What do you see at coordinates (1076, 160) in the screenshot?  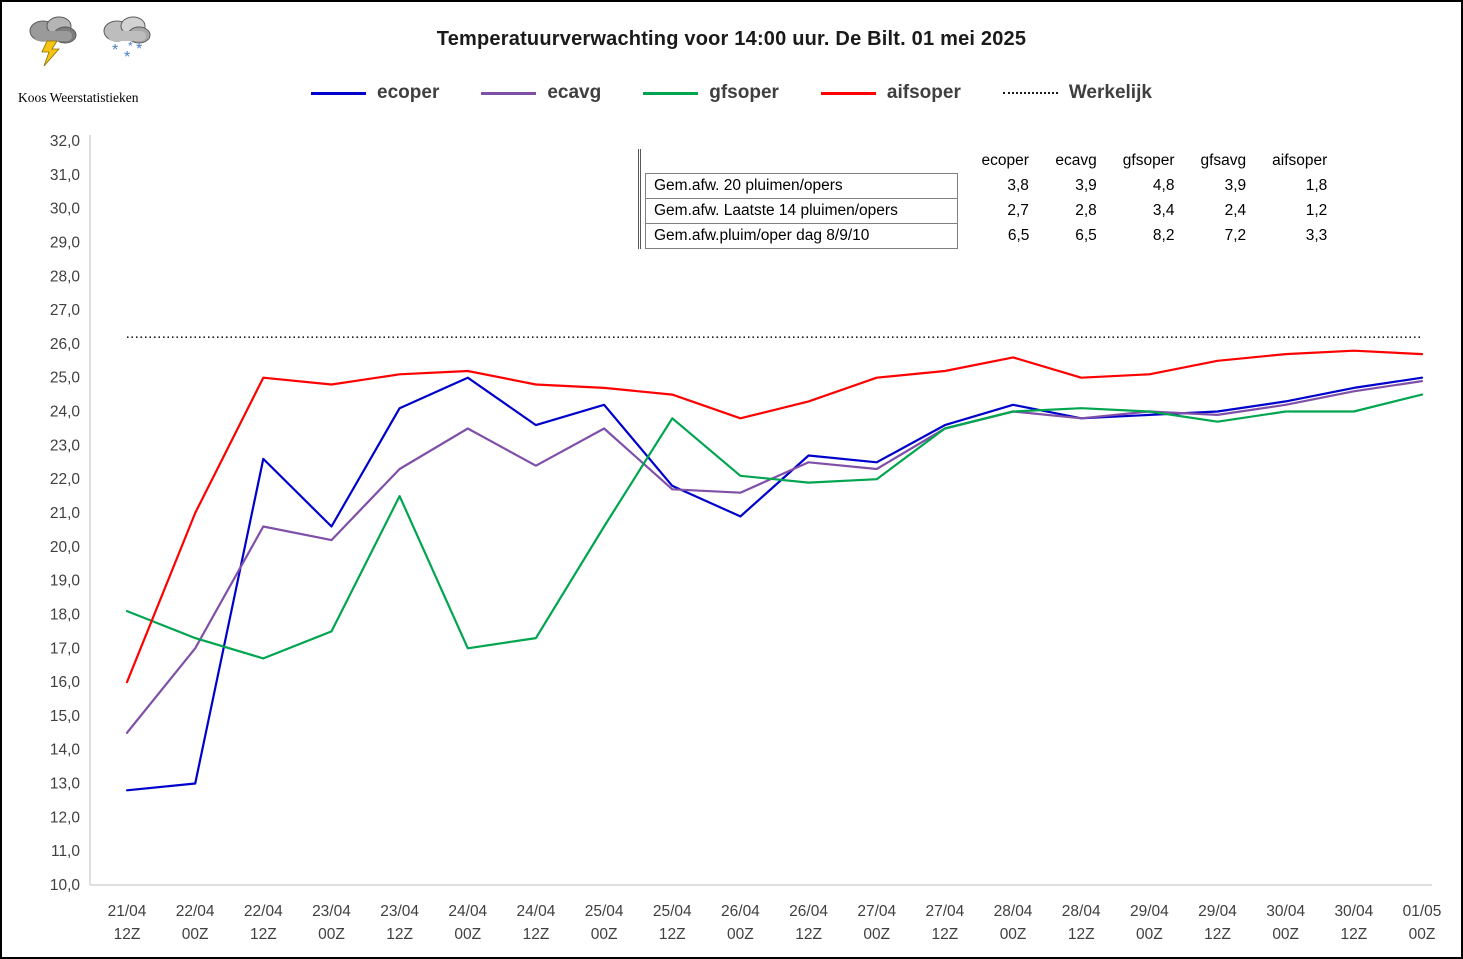 I see `stats-column-header: ecavg` at bounding box center [1076, 160].